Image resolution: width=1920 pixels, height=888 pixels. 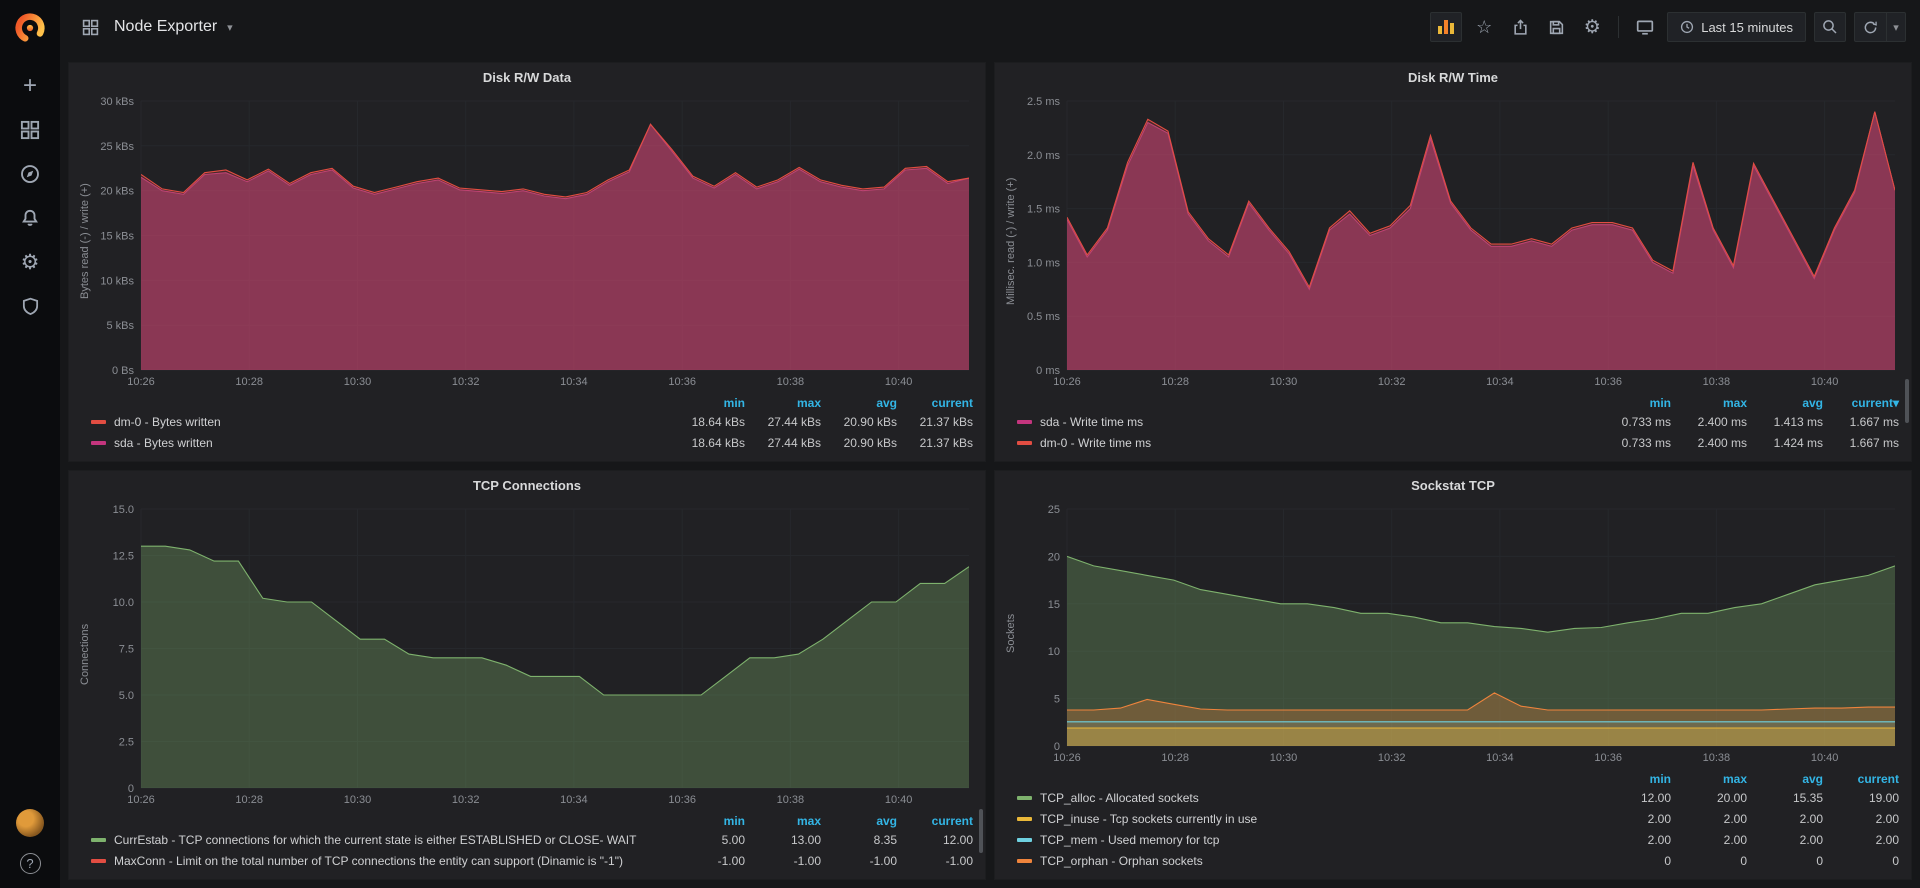 What do you see at coordinates (1458, 402) in the screenshot?
I see `legend-header: min max avg current▾` at bounding box center [1458, 402].